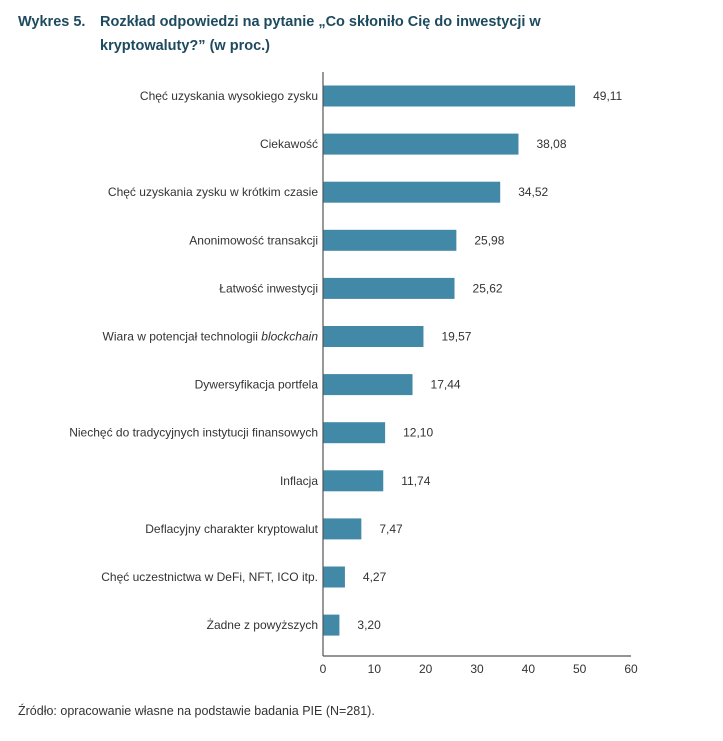  What do you see at coordinates (415, 481) in the screenshot?
I see `value-label: 11,74` at bounding box center [415, 481].